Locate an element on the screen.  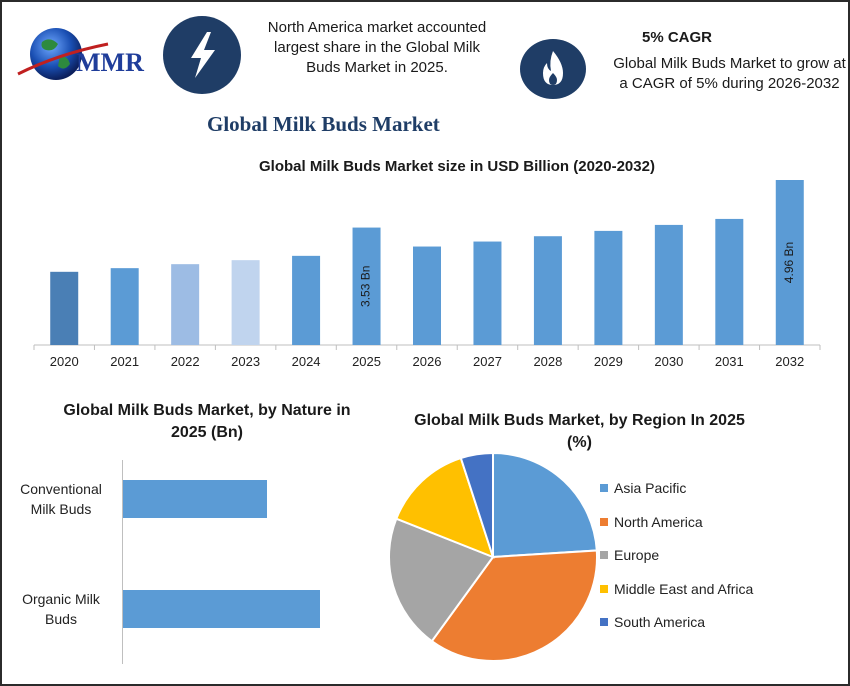
logo: MMR is located at coordinates (84, 54).